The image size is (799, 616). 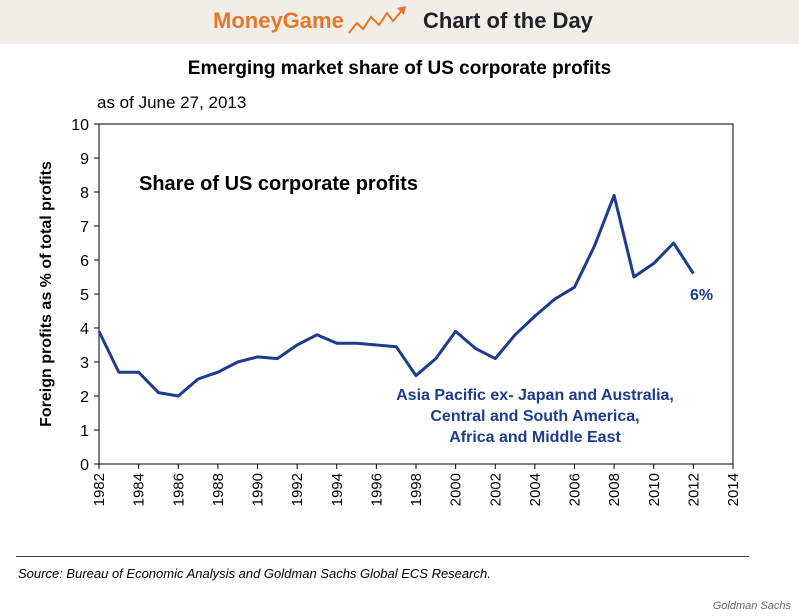 I want to click on y-tick-label: 9, so click(x=84, y=159).